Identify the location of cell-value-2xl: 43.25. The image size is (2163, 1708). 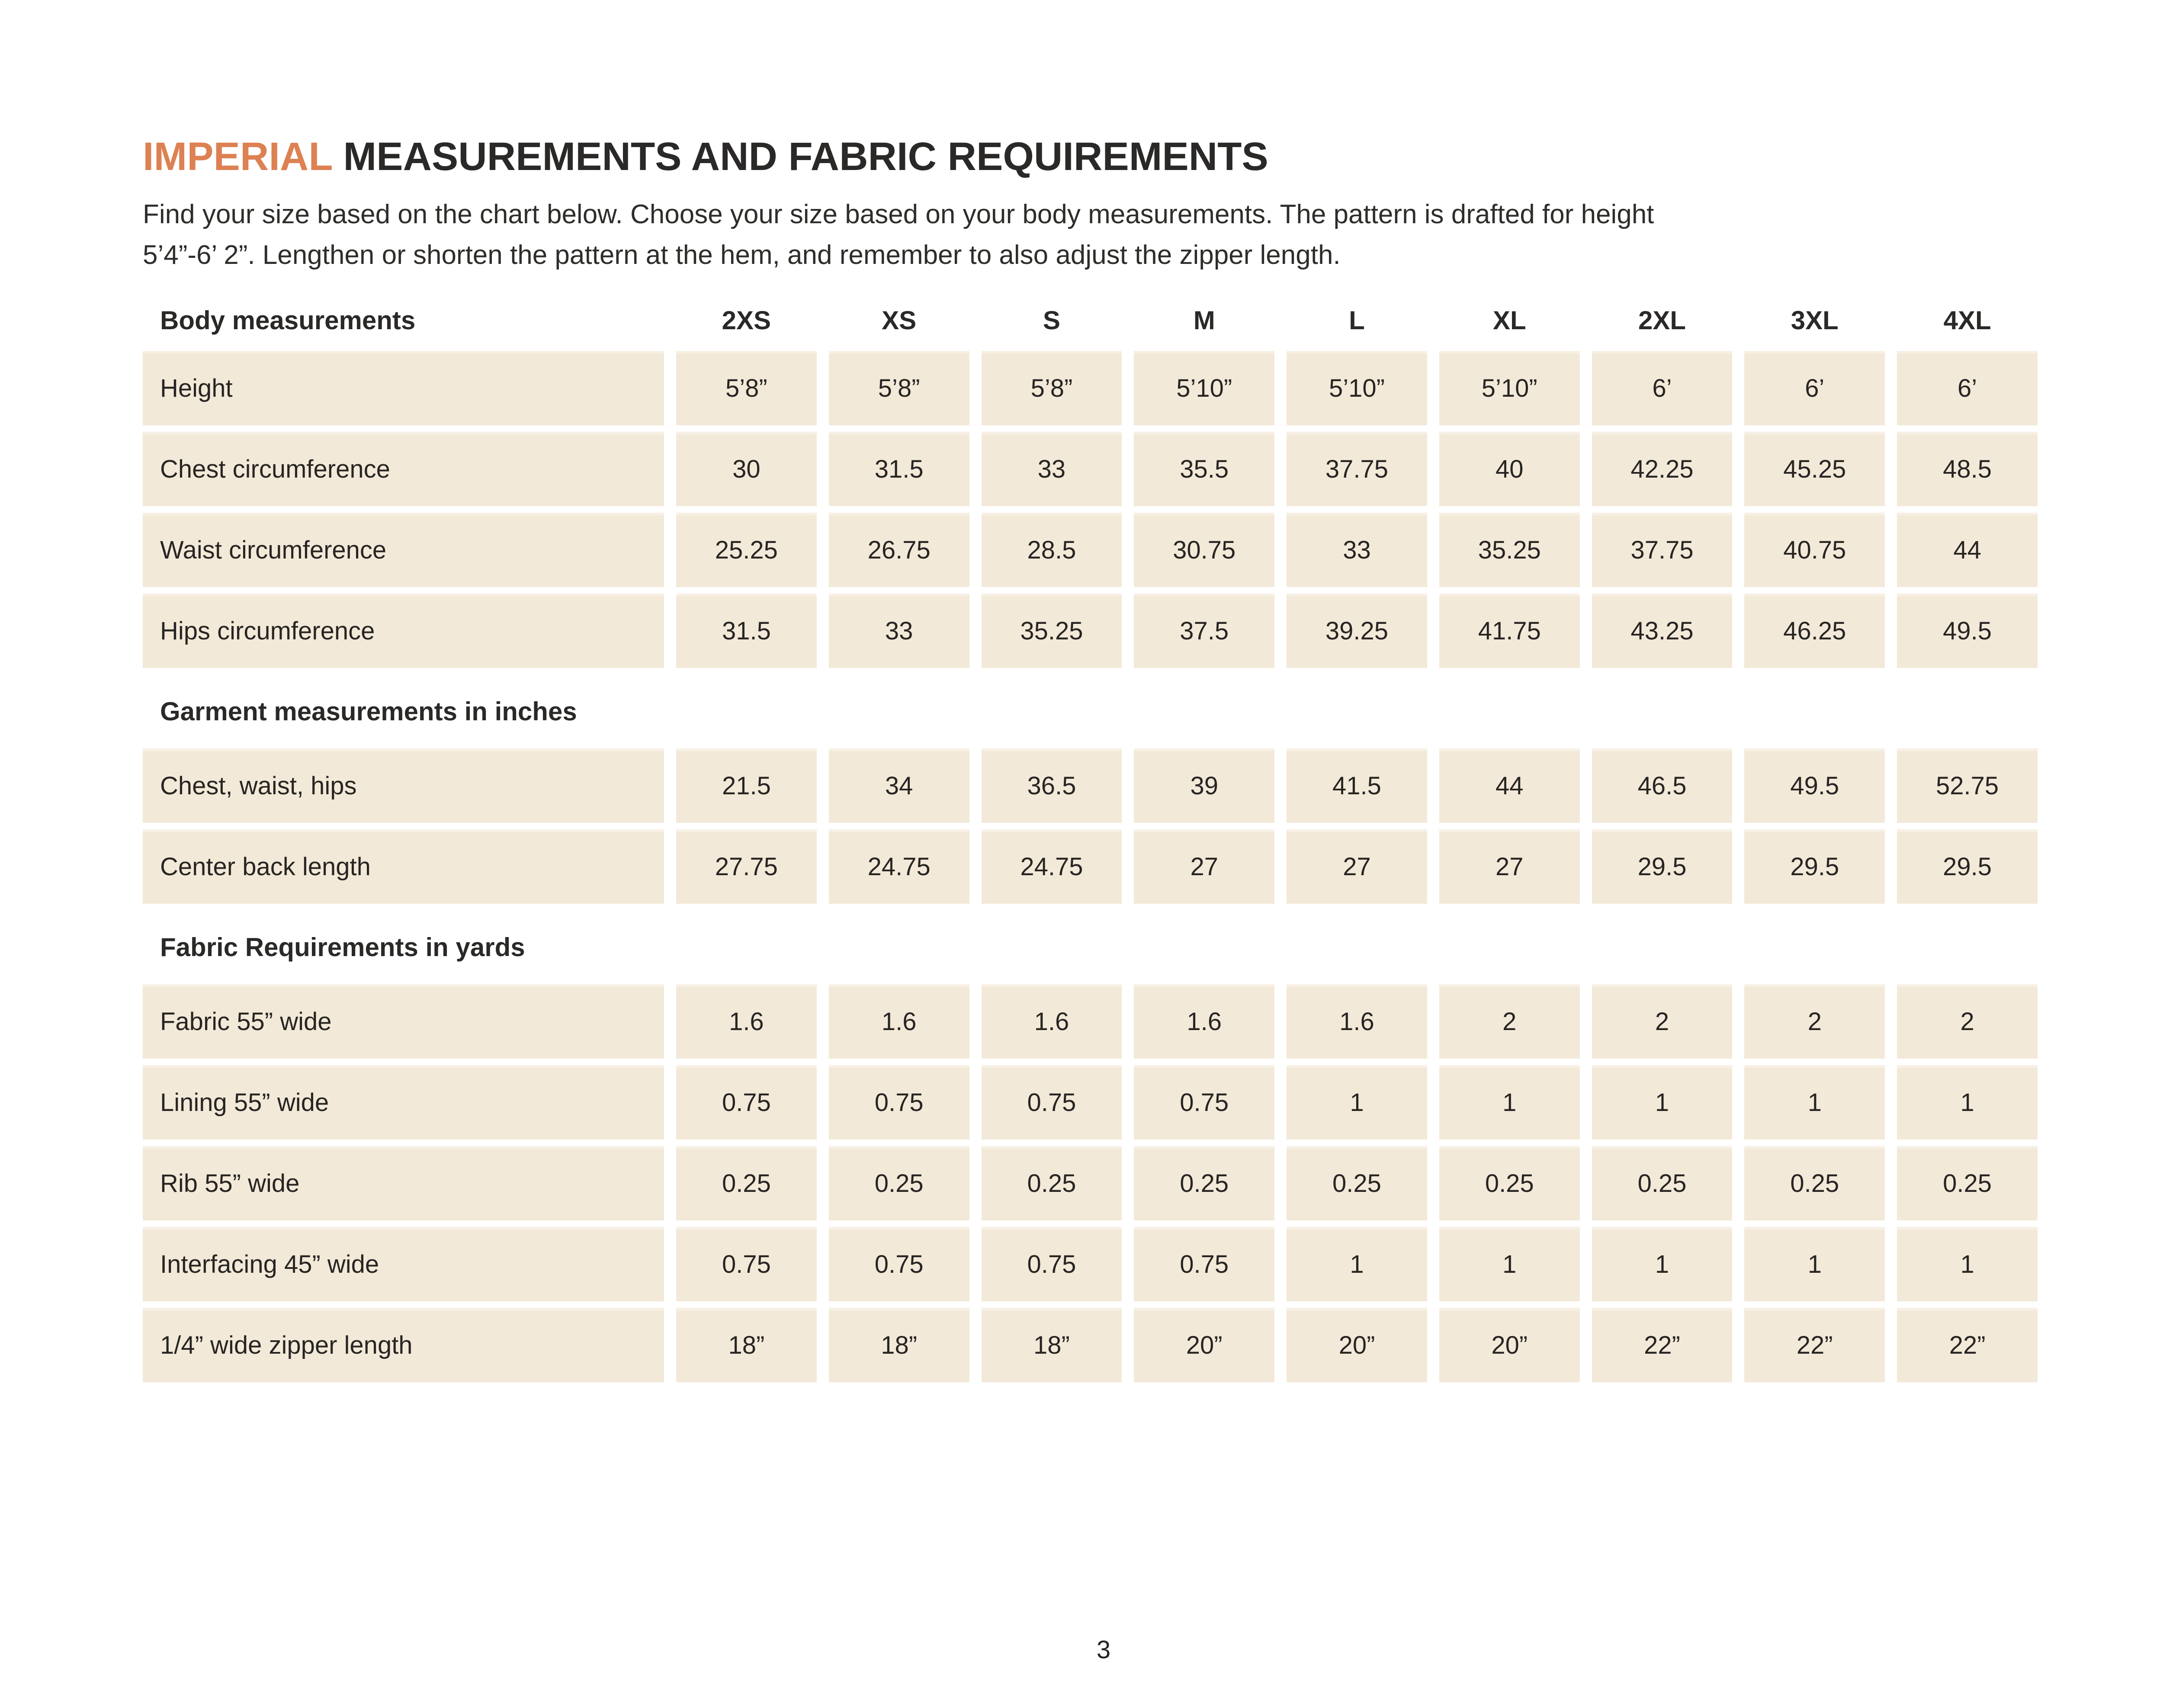
(1662, 631).